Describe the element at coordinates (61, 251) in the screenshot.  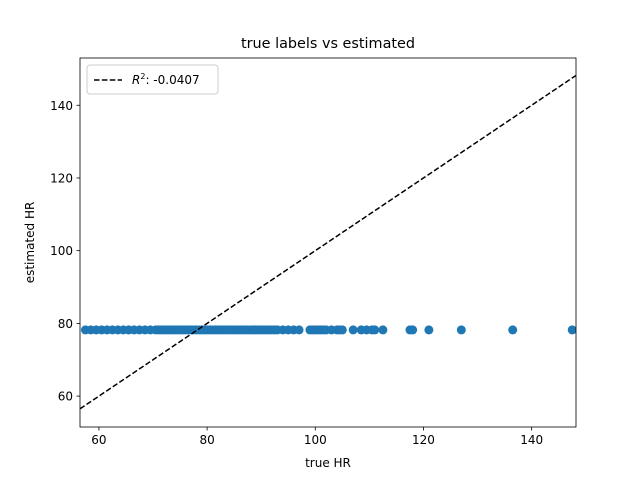
I see `y-tick-label: 100` at that location.